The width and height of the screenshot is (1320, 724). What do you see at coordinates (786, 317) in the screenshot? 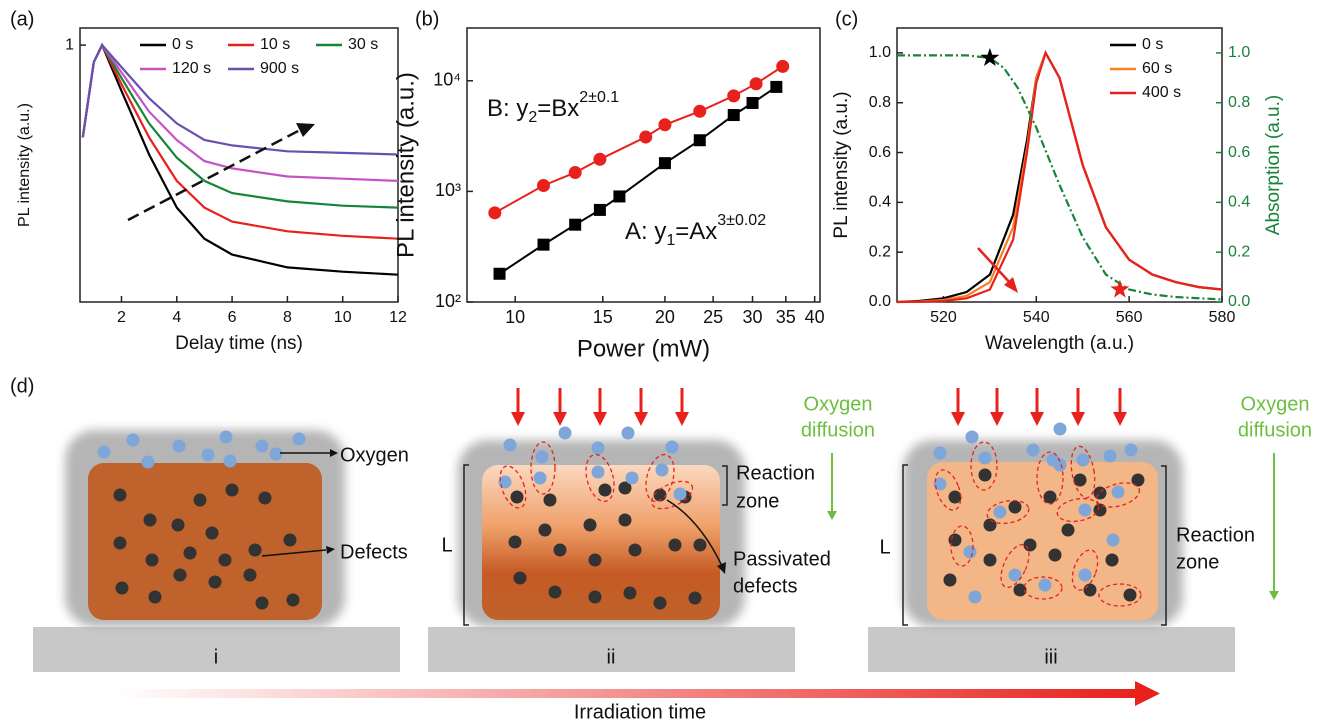
I see `x-tick-label: 35` at bounding box center [786, 317].